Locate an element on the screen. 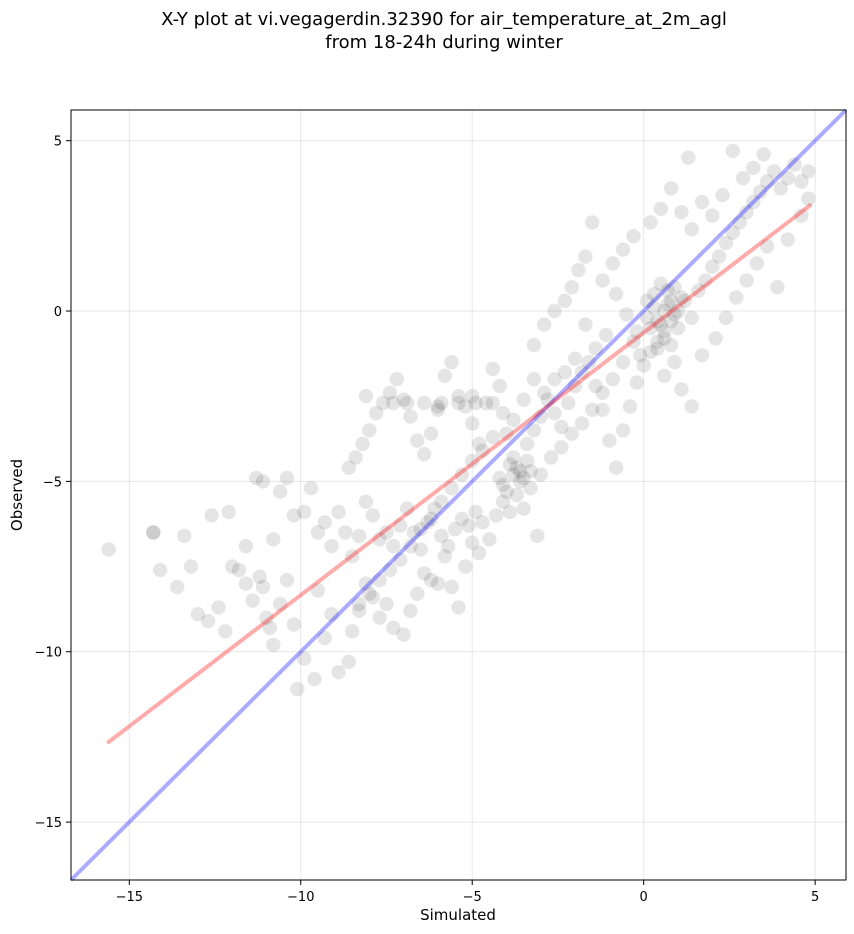 This screenshot has width=854, height=934. y-tick-label: 5 is located at coordinates (58, 142).